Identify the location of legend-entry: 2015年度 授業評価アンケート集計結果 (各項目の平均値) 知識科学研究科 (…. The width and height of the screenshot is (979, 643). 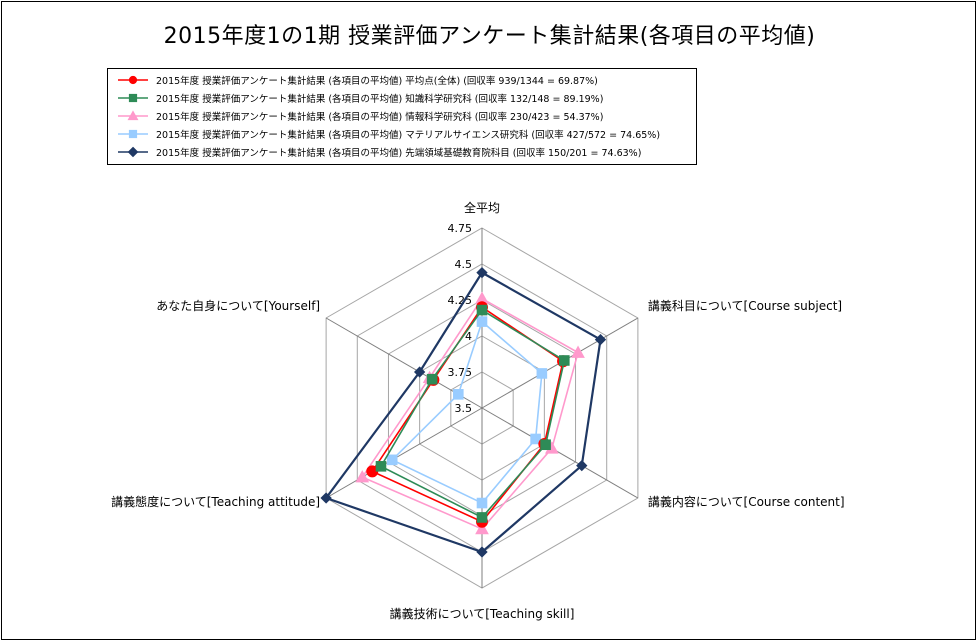
(359, 98).